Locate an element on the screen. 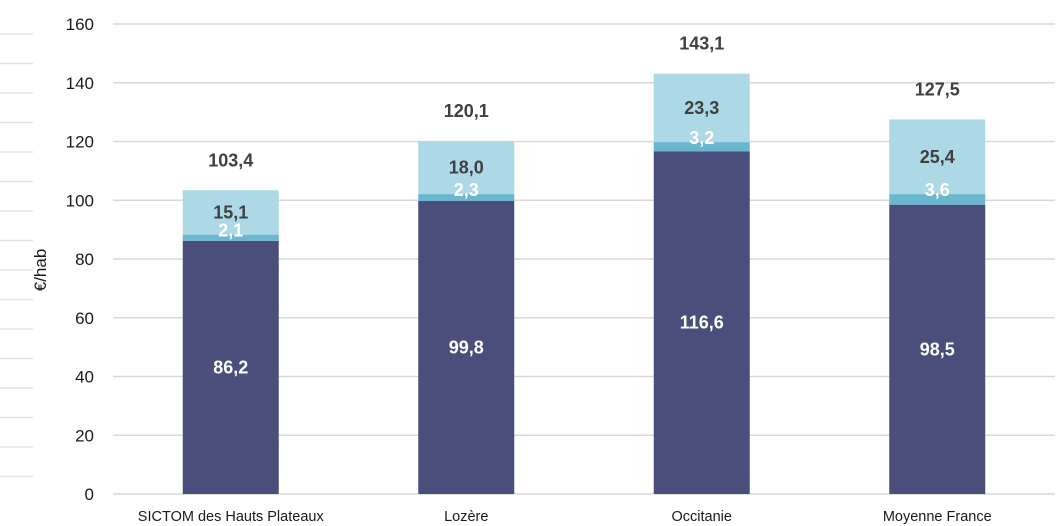 The width and height of the screenshot is (1061, 526). segment-value-label: 15,1 is located at coordinates (230, 212).